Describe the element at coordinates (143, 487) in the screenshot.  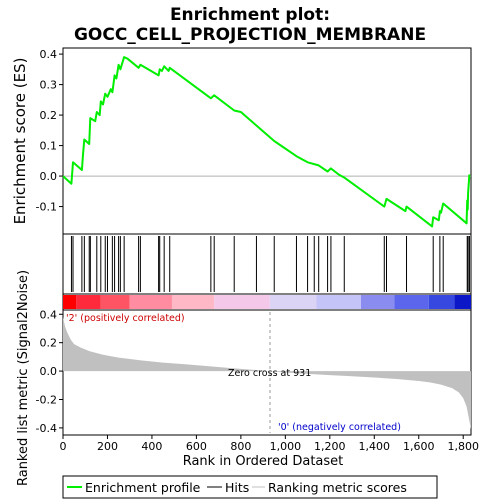
I see `legend-enrichment-label: Enrichment profile` at that location.